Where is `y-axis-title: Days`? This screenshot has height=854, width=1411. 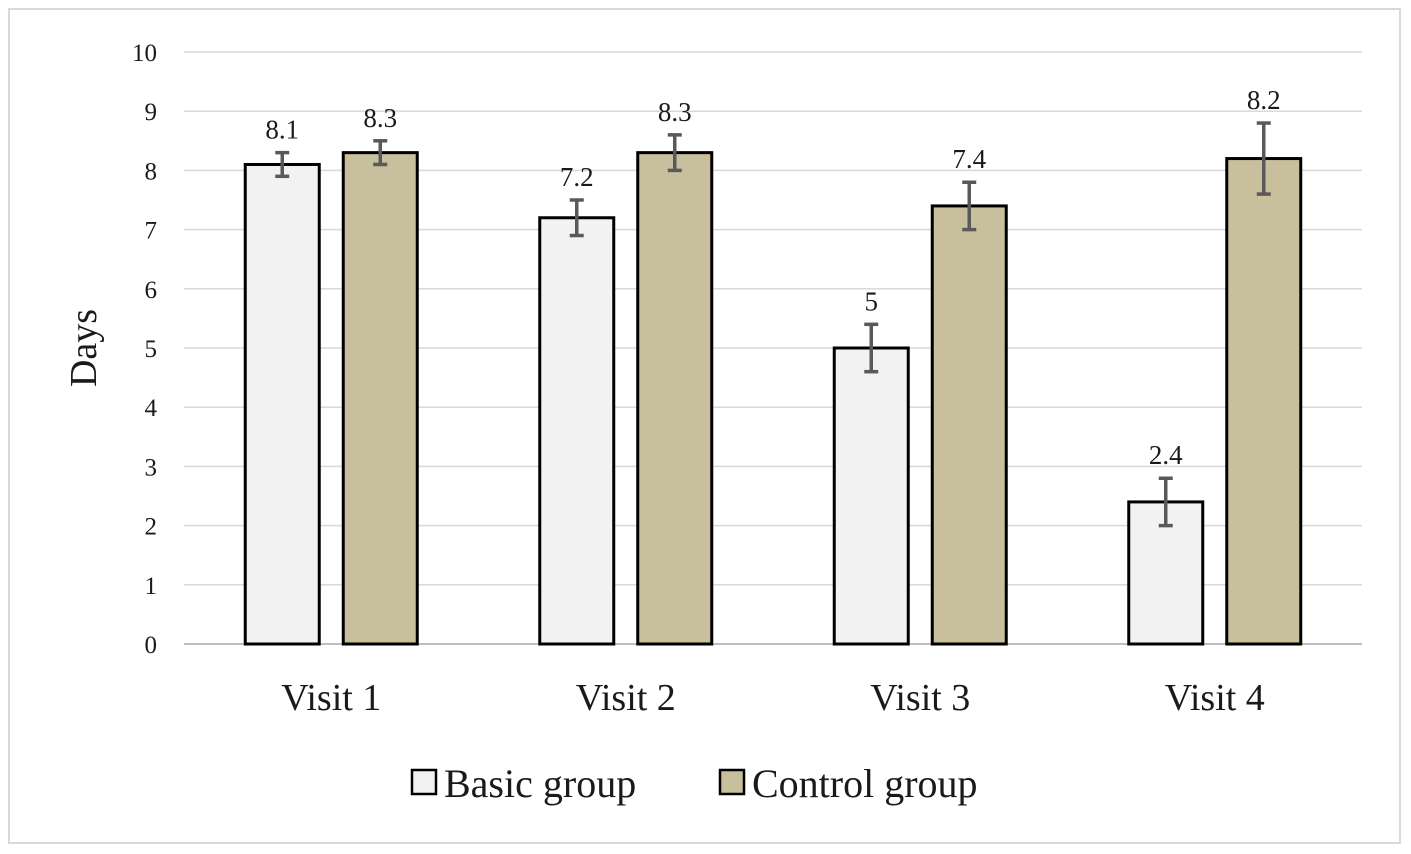 y-axis-title: Days is located at coordinates (84, 348).